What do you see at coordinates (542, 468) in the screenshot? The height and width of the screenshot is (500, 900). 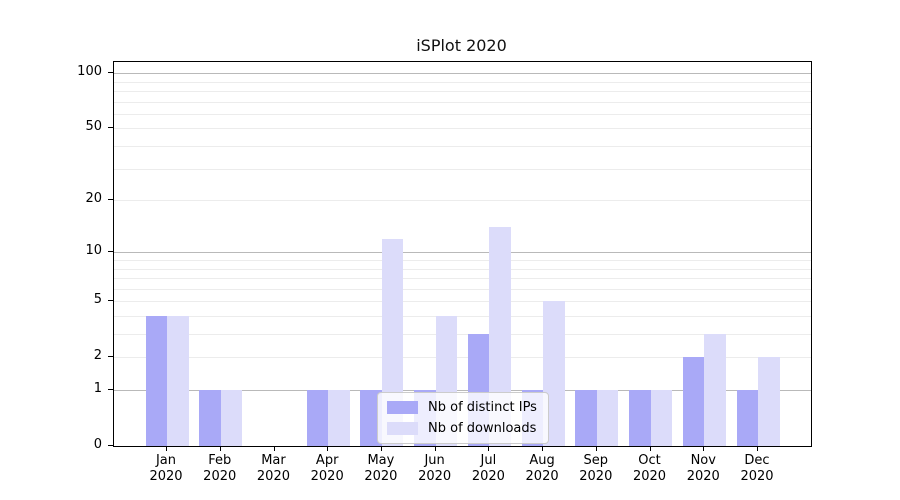 I see `x-tick-label: Aug 2020` at bounding box center [542, 468].